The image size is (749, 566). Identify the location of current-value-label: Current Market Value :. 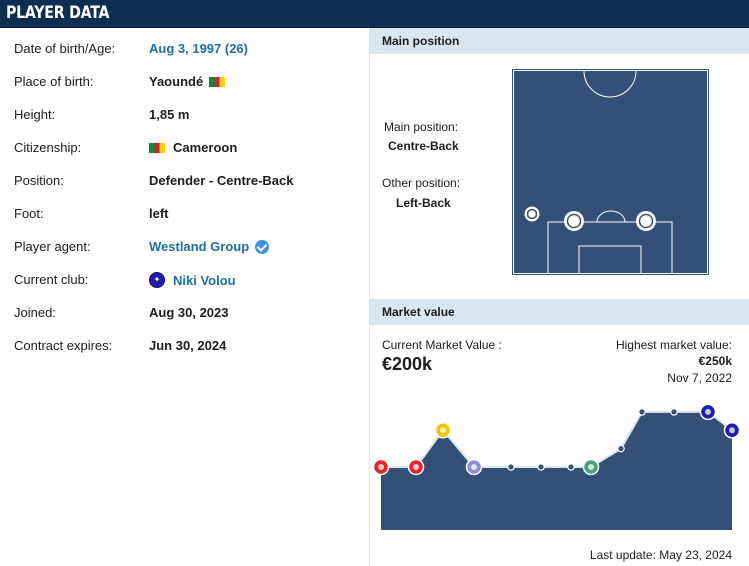
(442, 345).